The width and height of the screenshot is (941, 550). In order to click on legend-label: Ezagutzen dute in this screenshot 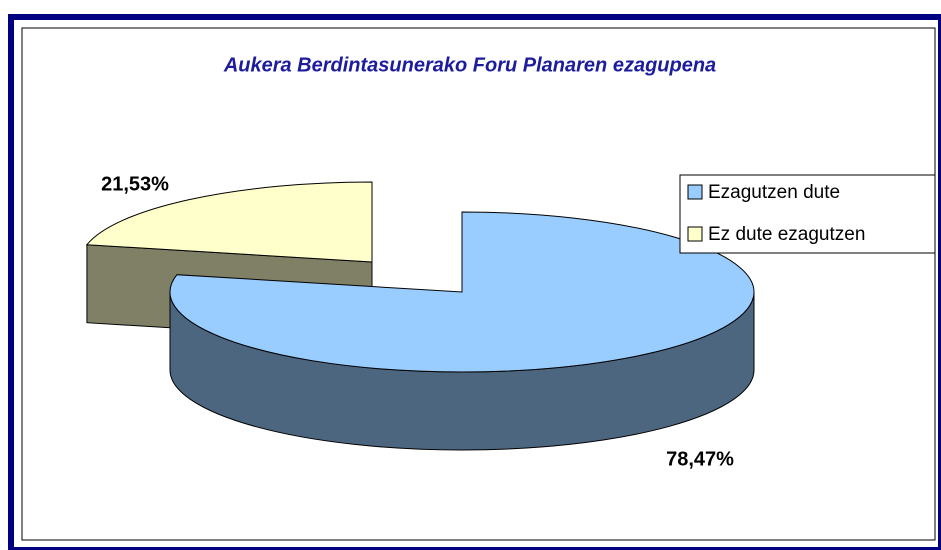, I will do `click(774, 192)`.